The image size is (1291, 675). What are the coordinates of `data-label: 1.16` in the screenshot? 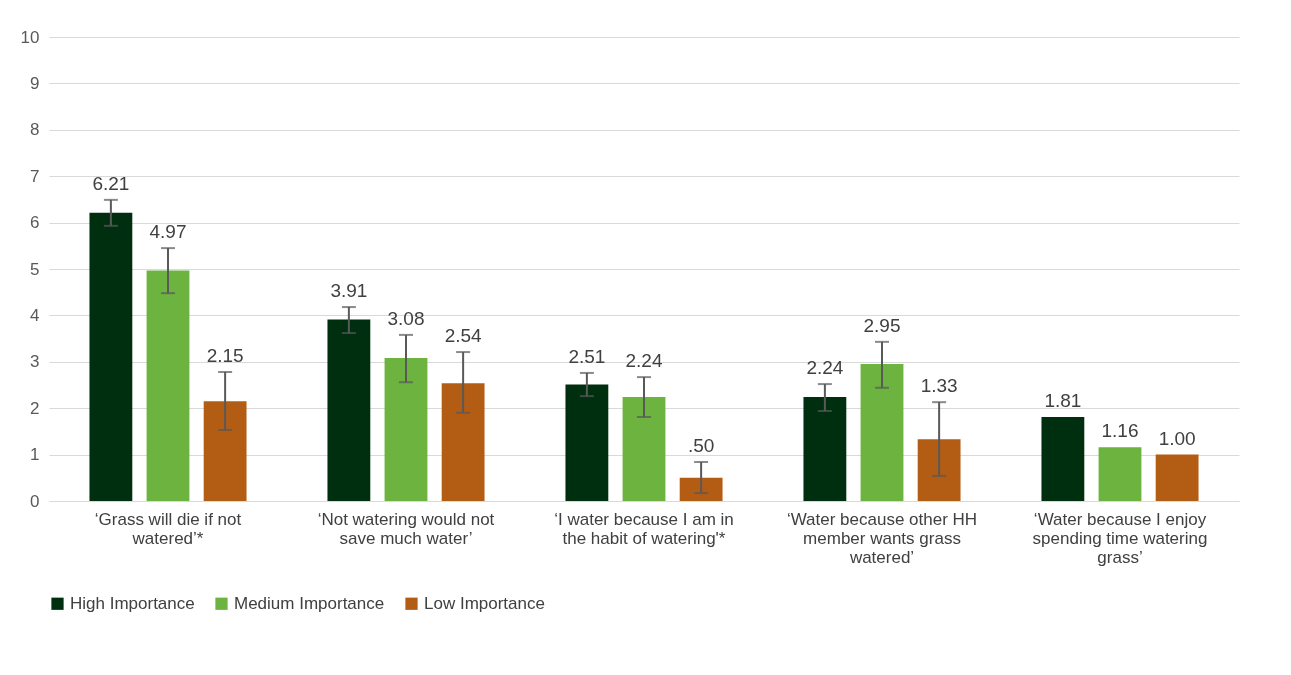 It's located at (1120, 431).